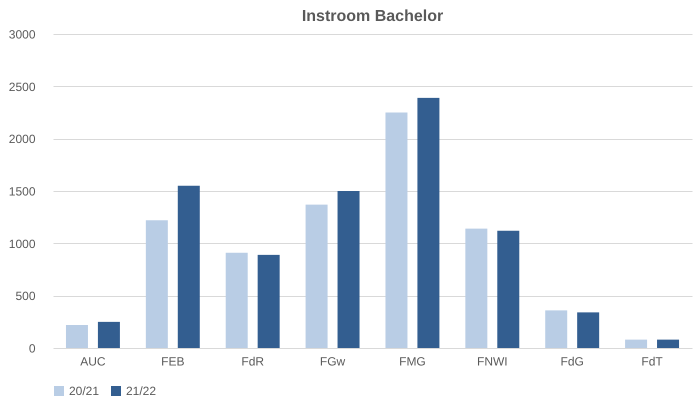 The image size is (700, 405). What do you see at coordinates (652, 361) in the screenshot?
I see `x-tick-label: FdT` at bounding box center [652, 361].